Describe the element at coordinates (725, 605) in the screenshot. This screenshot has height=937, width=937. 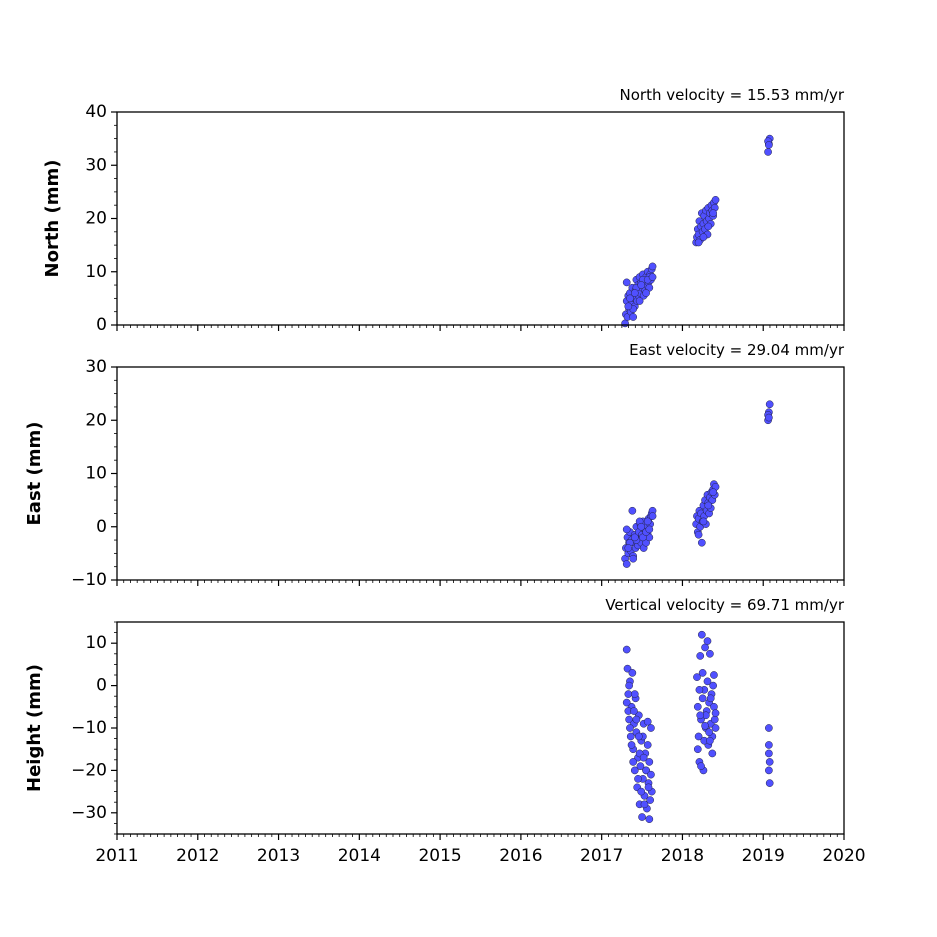
I see `height-panel-title: Vertical velocity = 69.71 mm/yr` at that location.